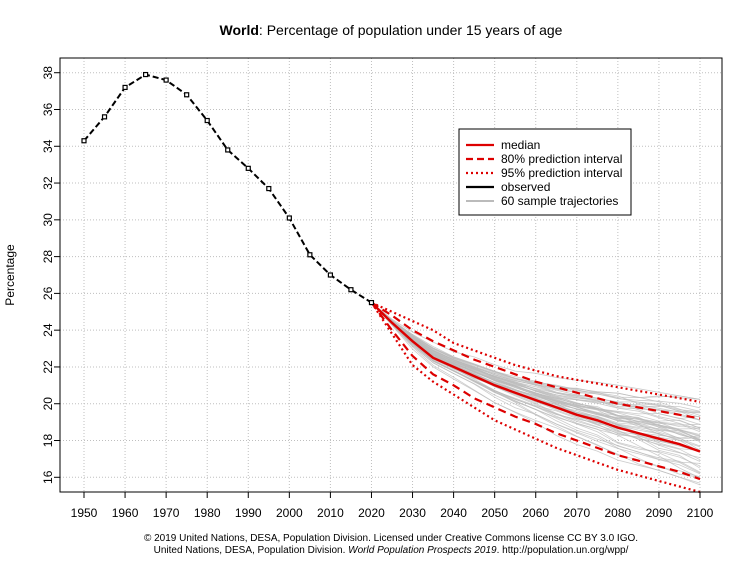 The image size is (755, 566). What do you see at coordinates (536, 352) in the screenshot?
I see `pi95-upper-line` at bounding box center [536, 352].